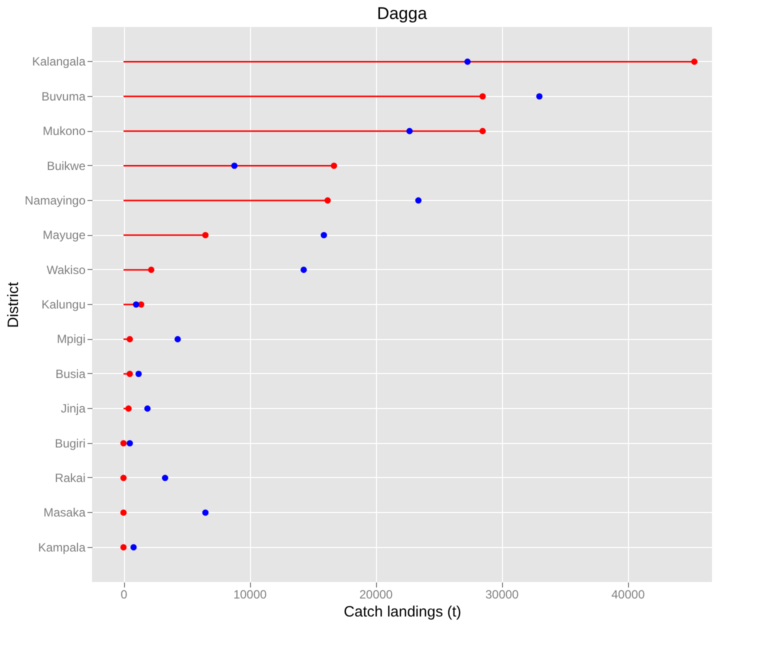 The width and height of the screenshot is (766, 647). Describe the element at coordinates (64, 235) in the screenshot. I see `y-tick-label: Mayuge` at that location.